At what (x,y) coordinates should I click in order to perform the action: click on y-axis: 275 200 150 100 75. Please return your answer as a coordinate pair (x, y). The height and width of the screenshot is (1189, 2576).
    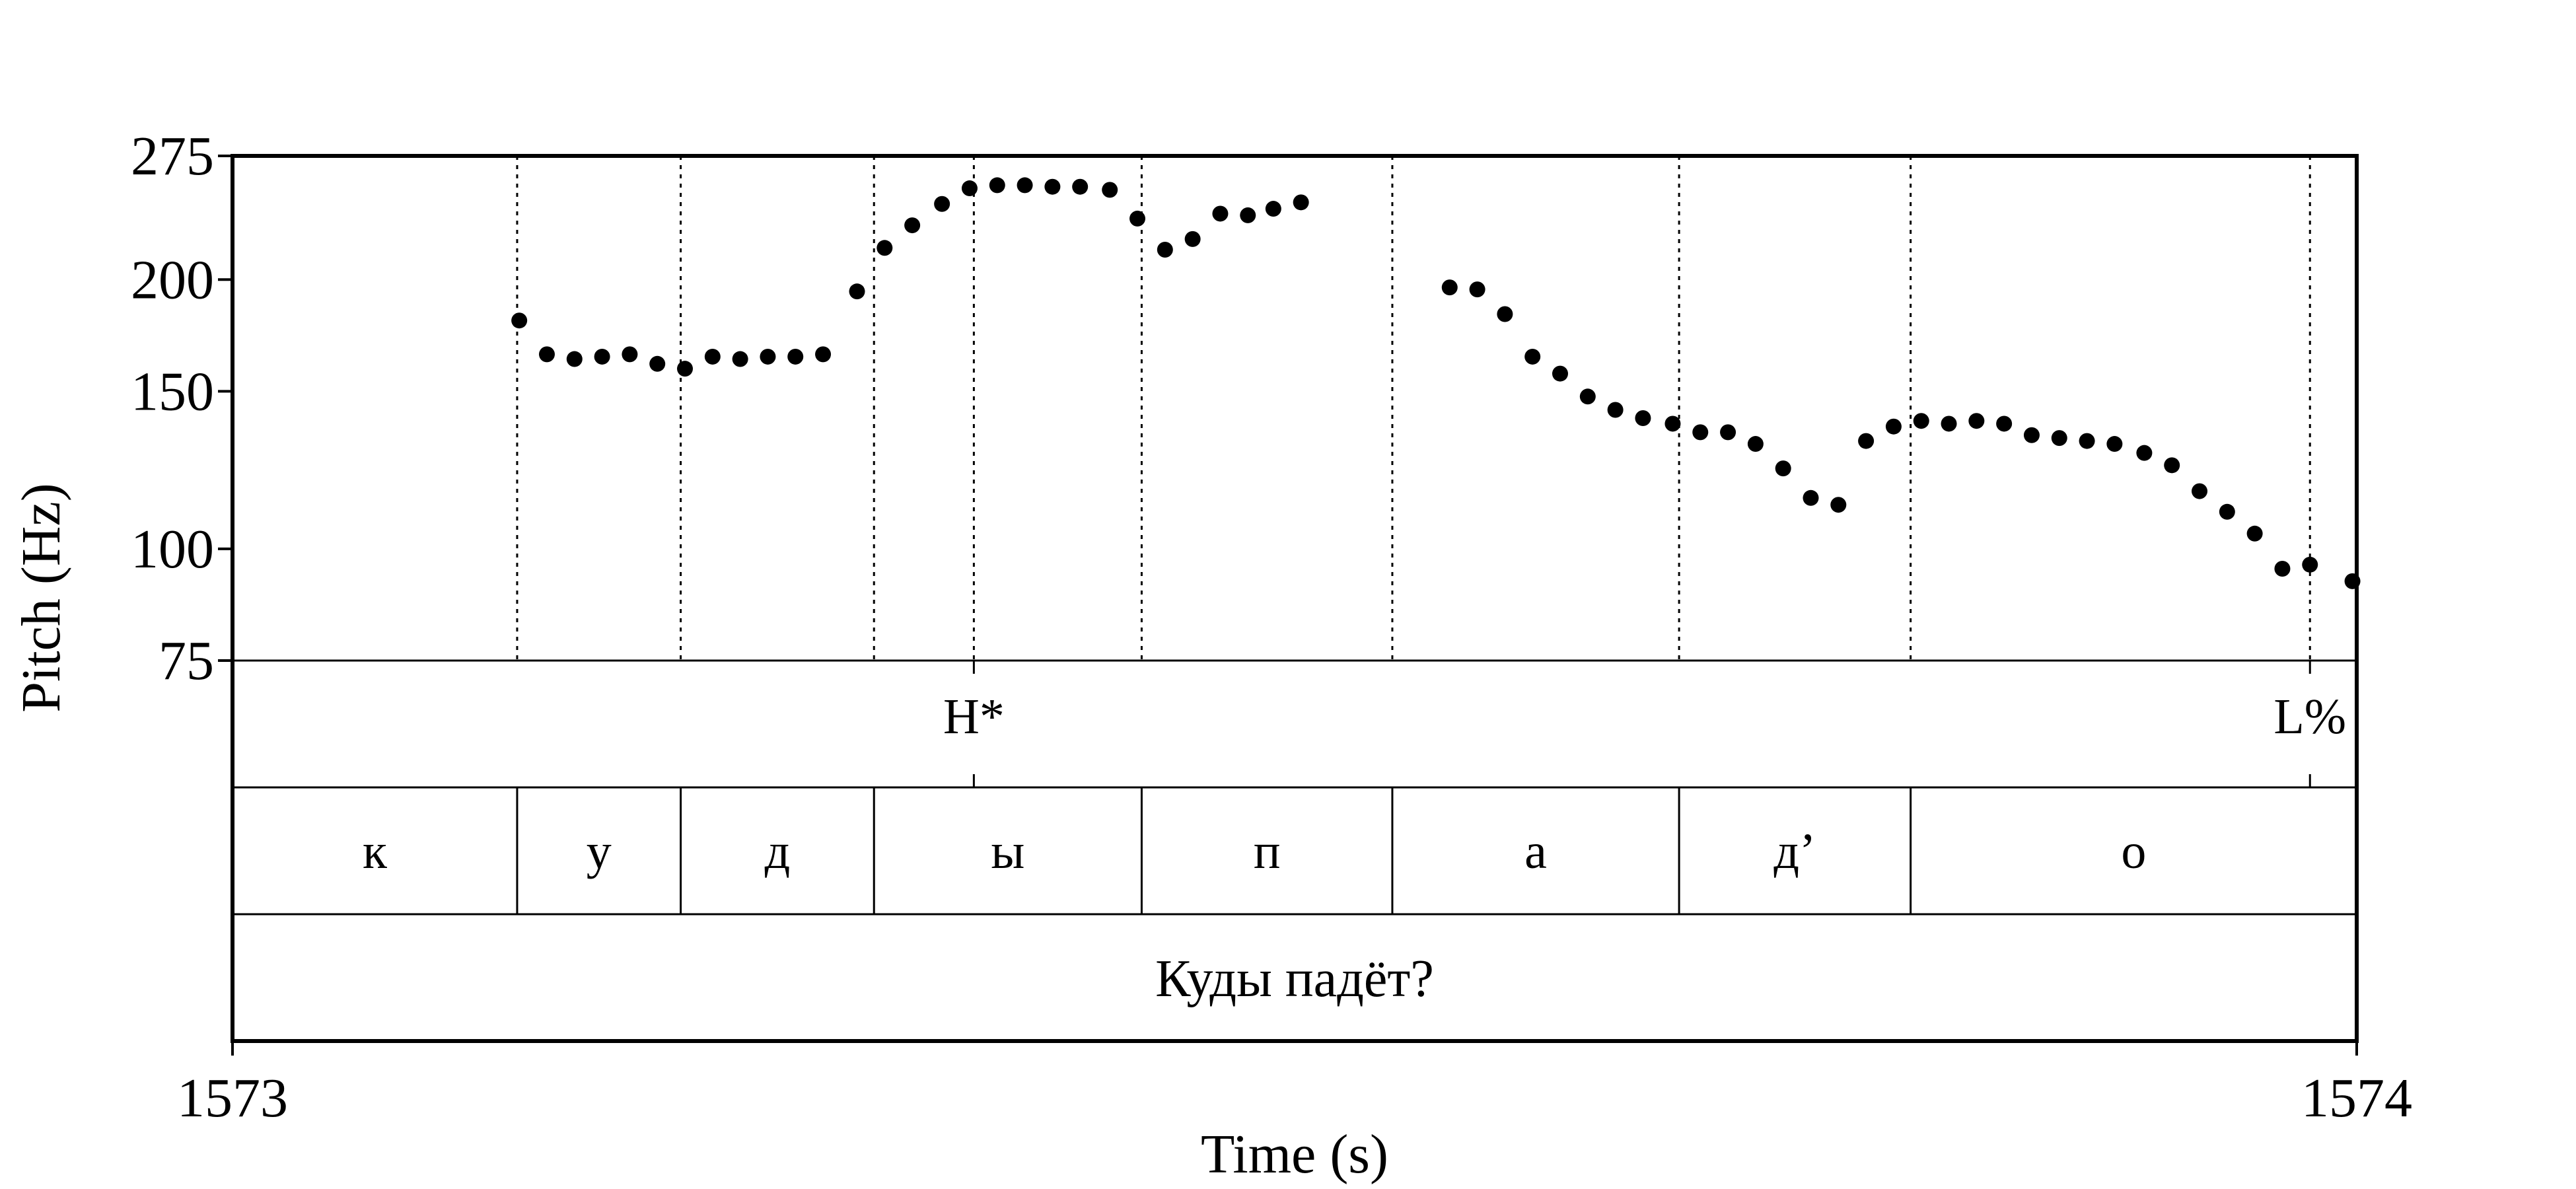
    Looking at the image, I should click on (182, 409).